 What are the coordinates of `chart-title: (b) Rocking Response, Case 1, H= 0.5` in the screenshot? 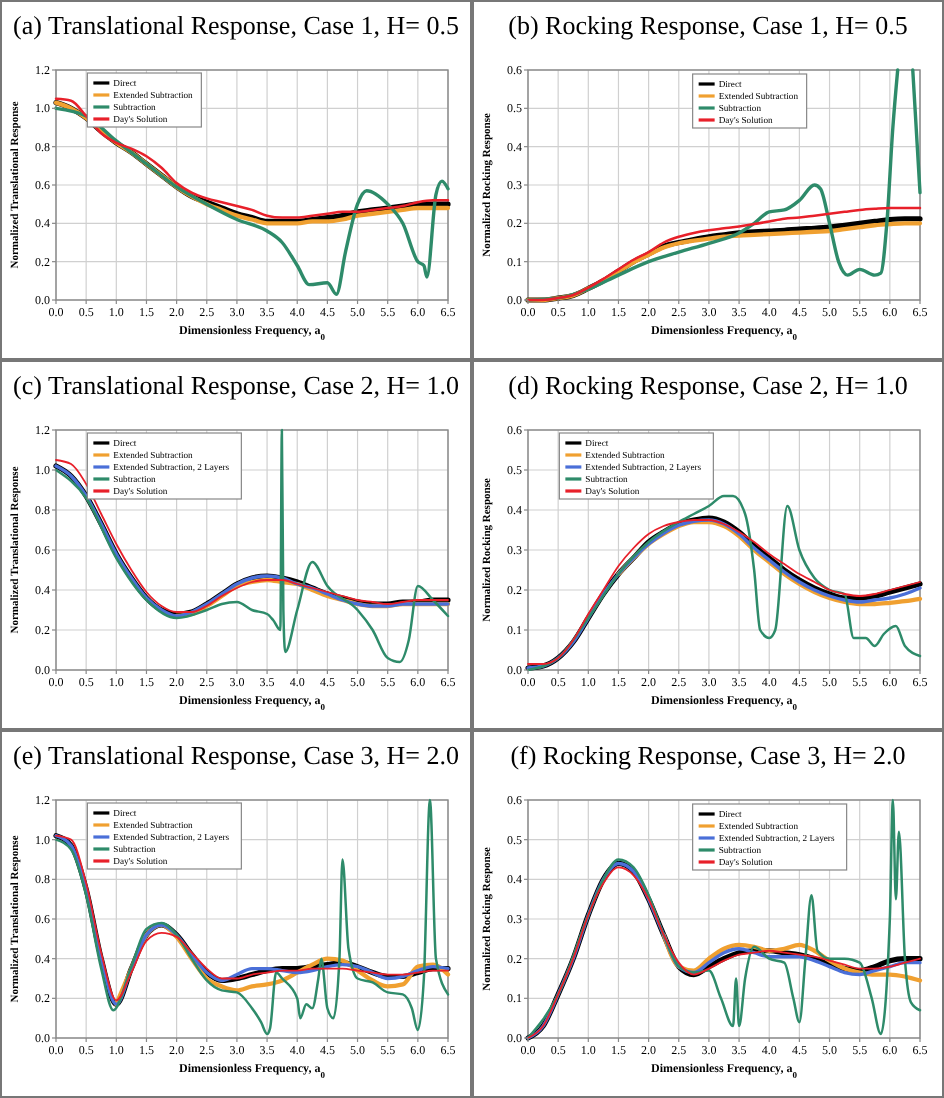 It's located at (708, 25).